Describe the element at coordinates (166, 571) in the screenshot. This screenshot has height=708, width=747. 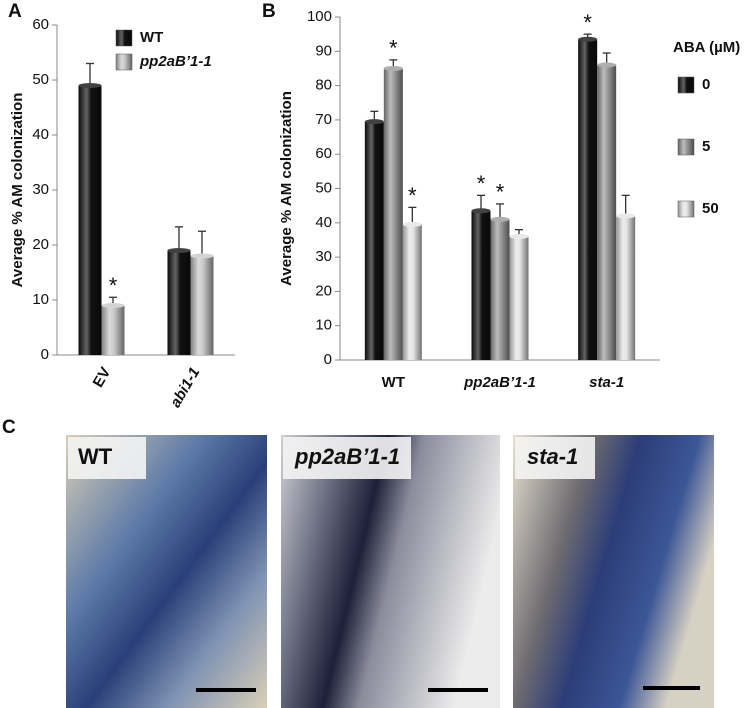
I see `micrograph: WT` at that location.